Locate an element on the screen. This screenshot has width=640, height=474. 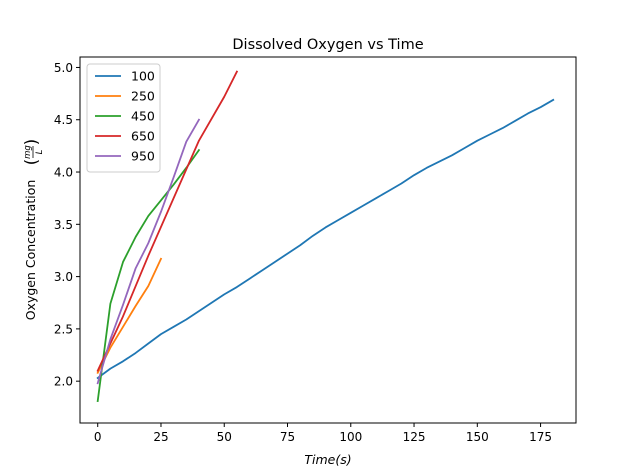
x-tick-label: 125 is located at coordinates (414, 437).